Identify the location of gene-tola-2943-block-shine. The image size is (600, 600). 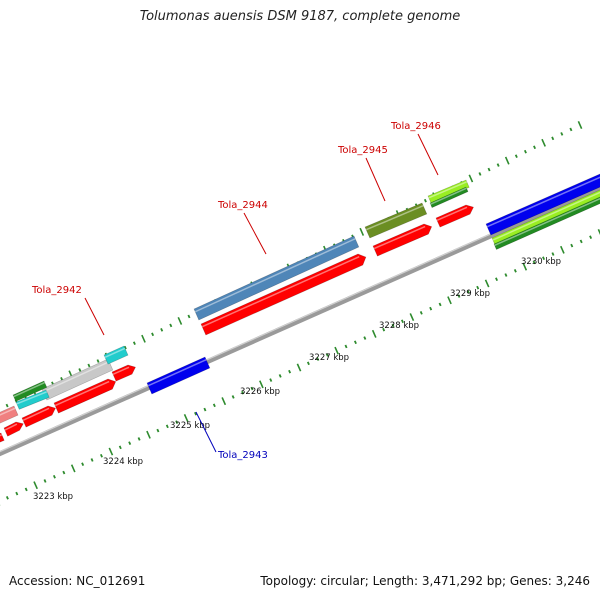
(177, 373).